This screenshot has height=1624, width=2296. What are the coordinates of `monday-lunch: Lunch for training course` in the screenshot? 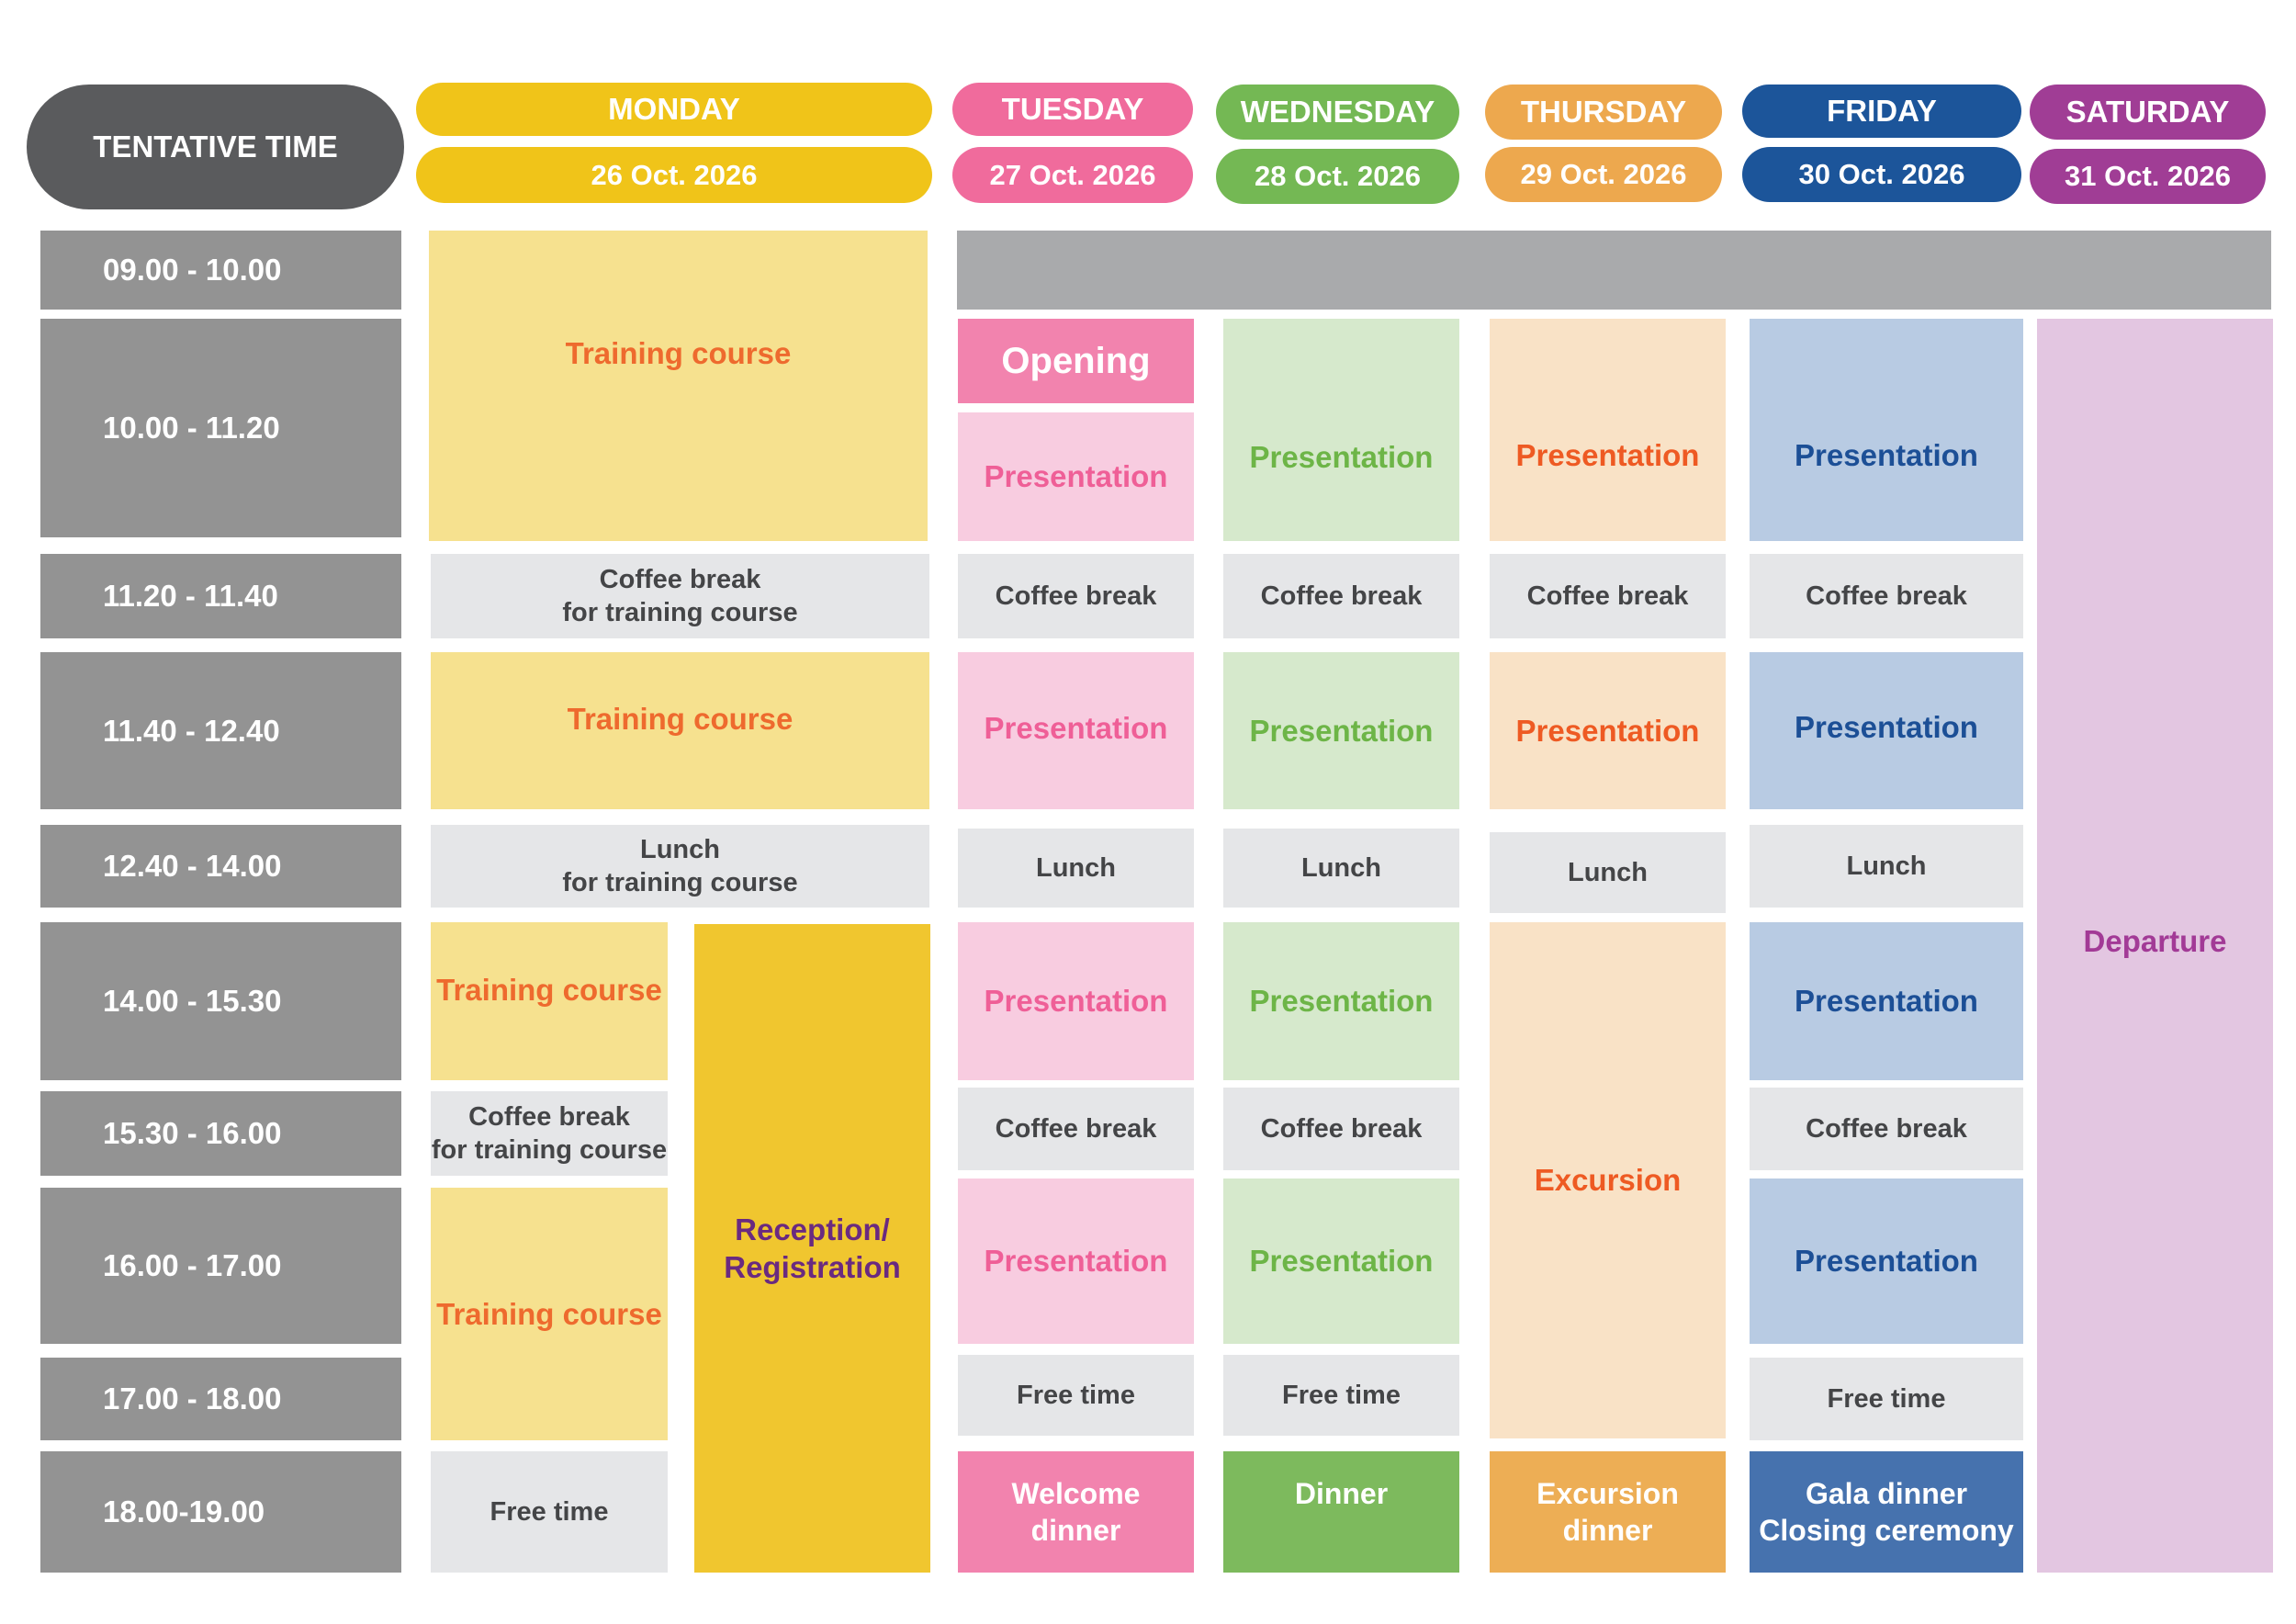 It's located at (680, 866).